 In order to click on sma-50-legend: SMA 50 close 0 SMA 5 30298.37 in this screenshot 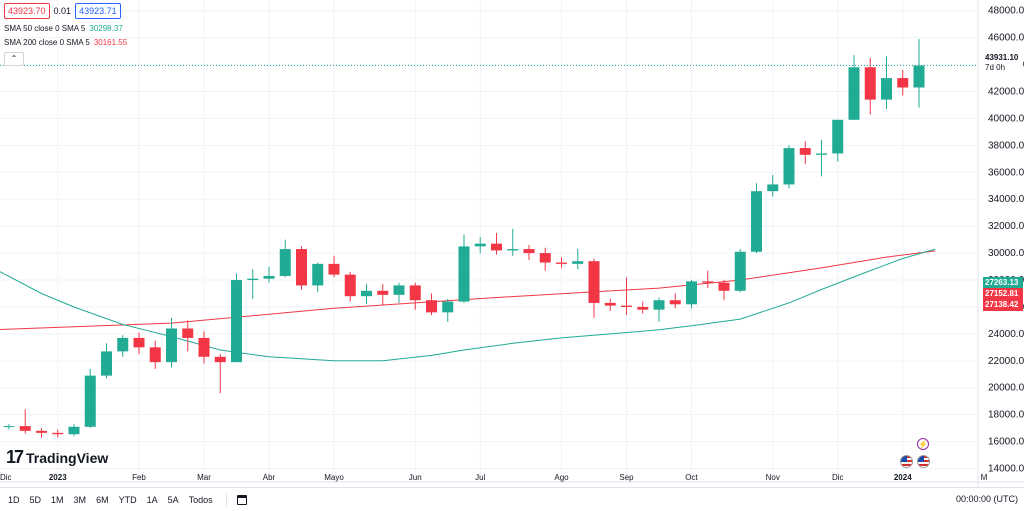, I will do `click(63, 29)`.